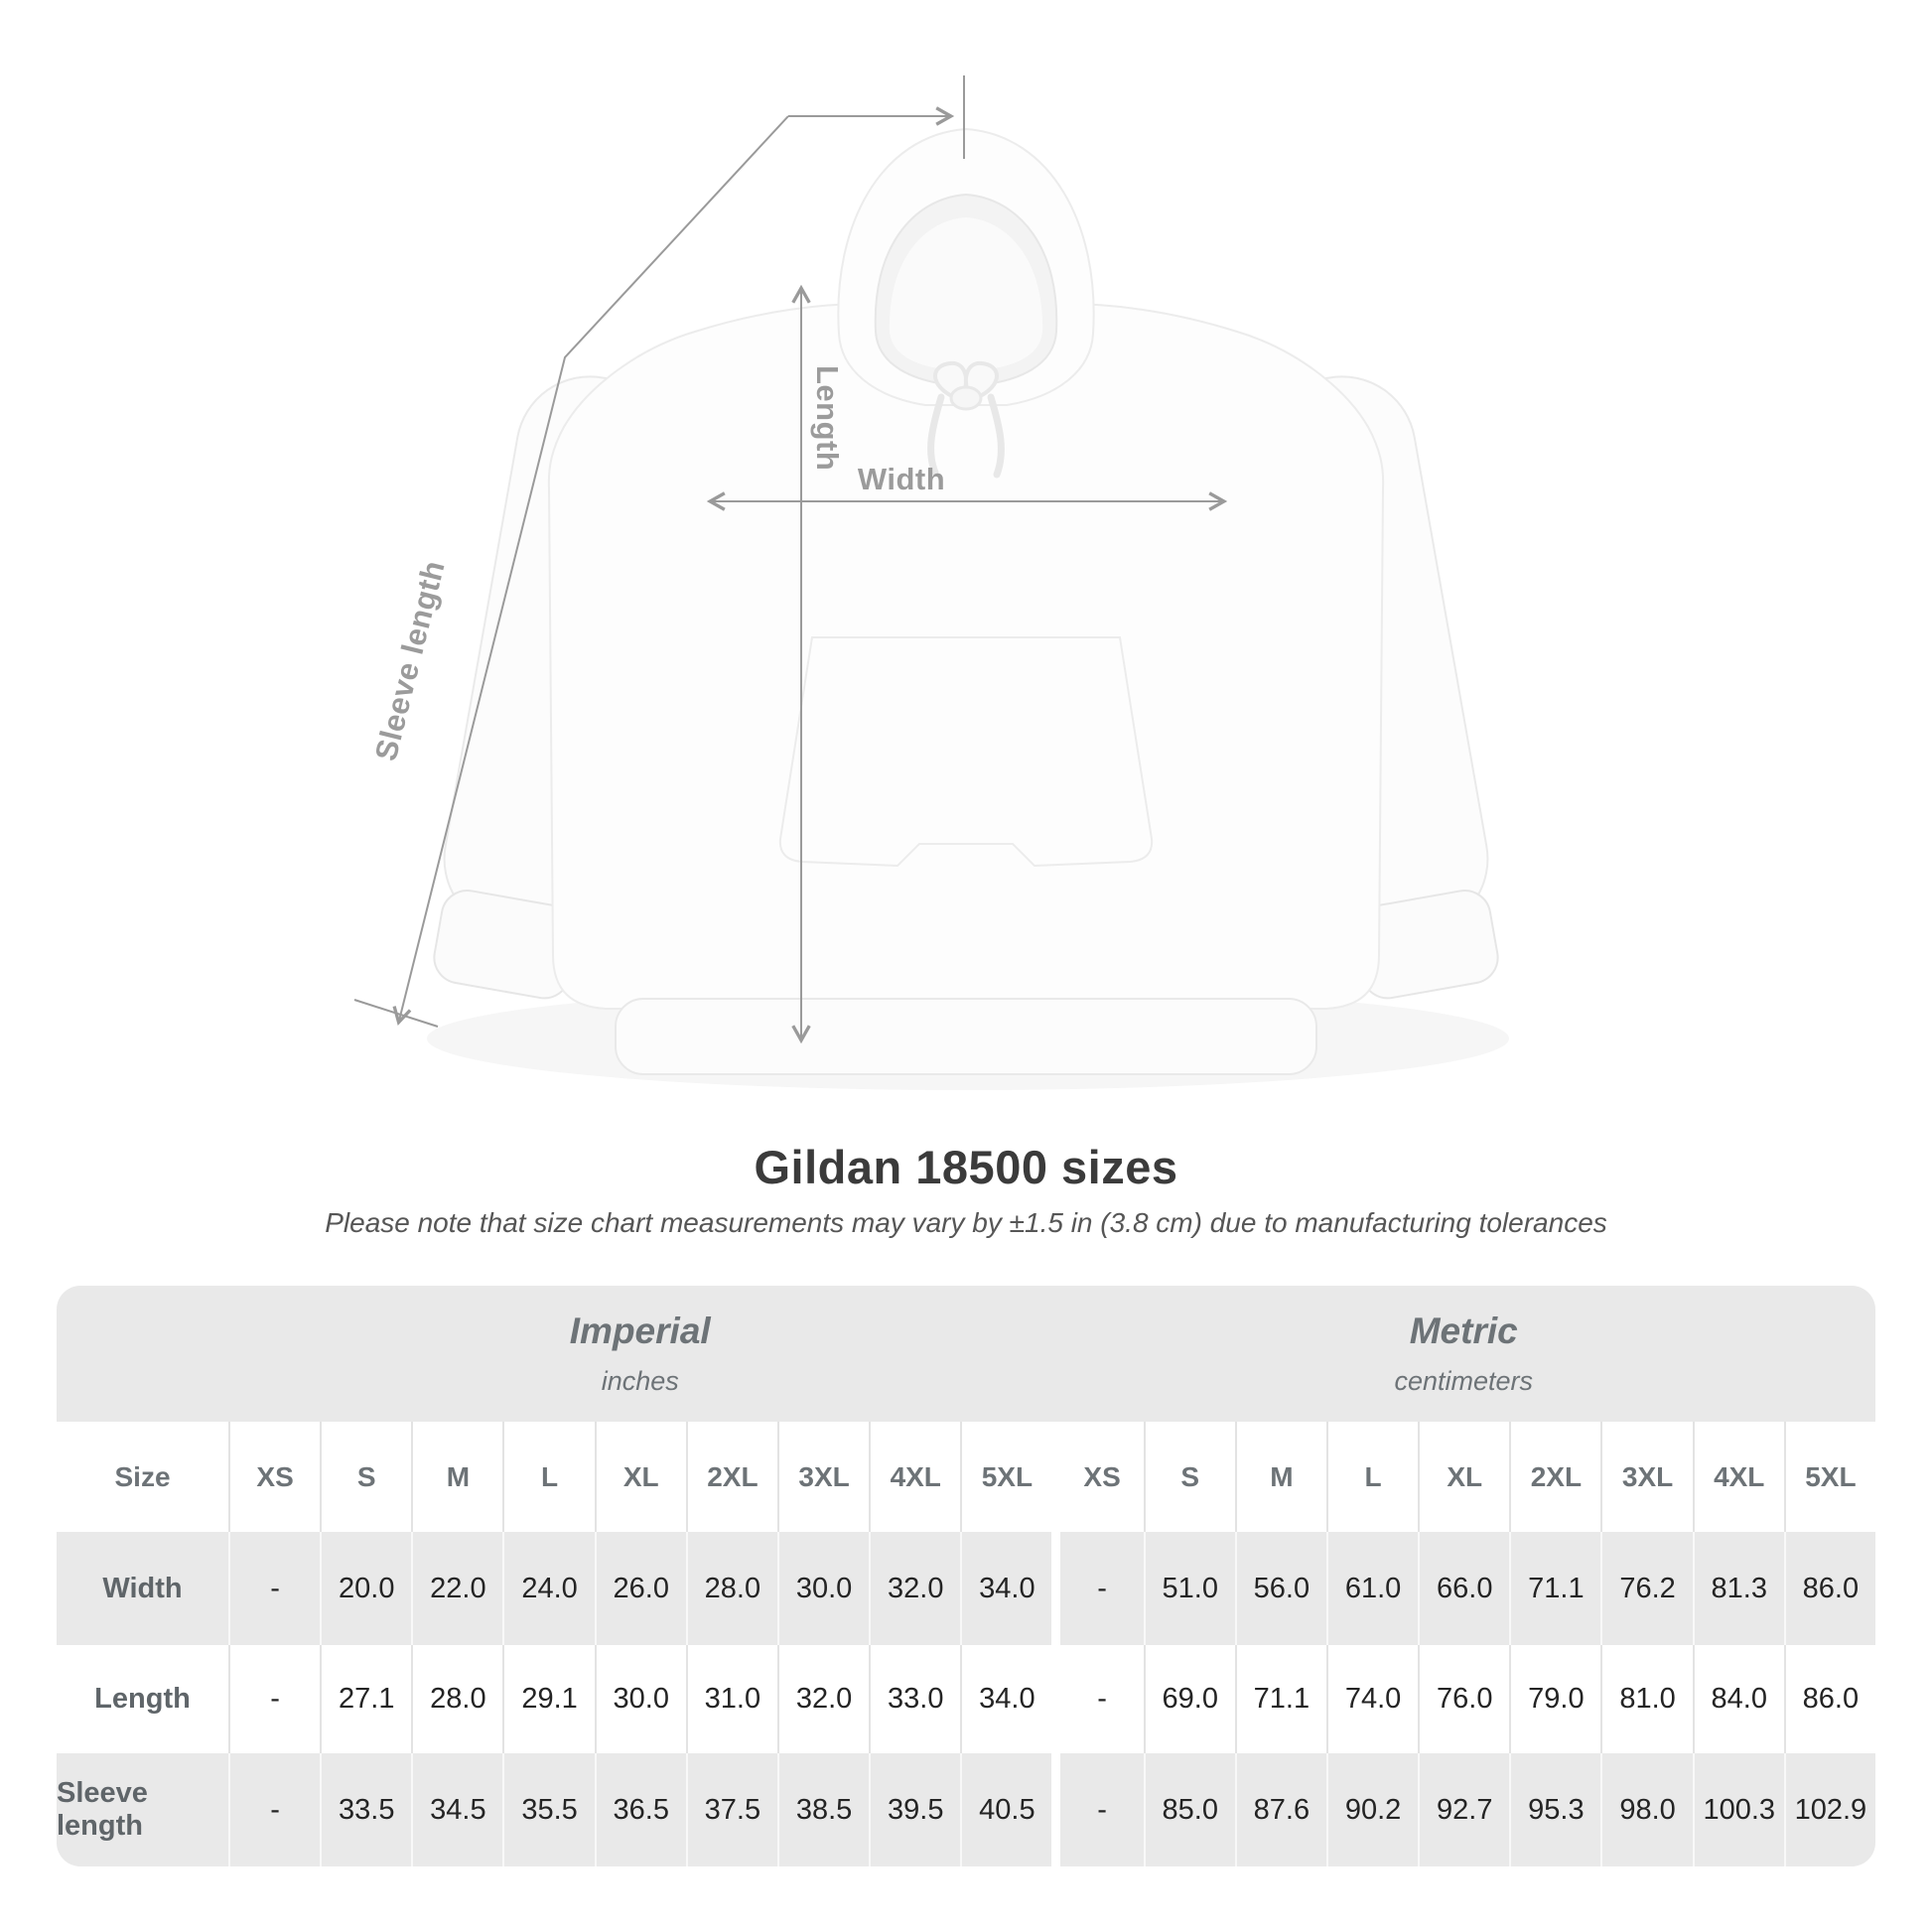  Describe the element at coordinates (823, 1810) in the screenshot. I see `value-cell: 38.5` at that location.